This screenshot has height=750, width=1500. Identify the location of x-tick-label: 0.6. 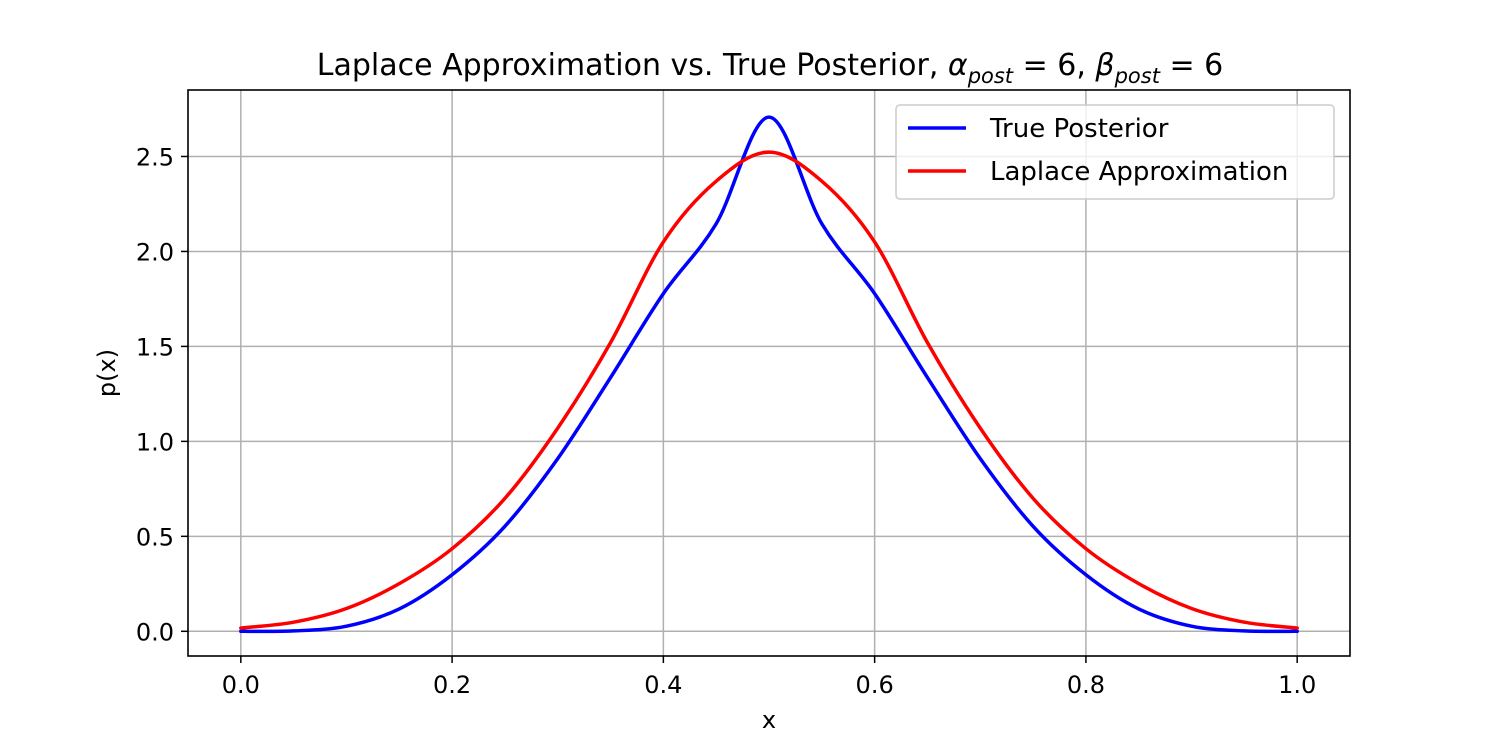
(875, 685).